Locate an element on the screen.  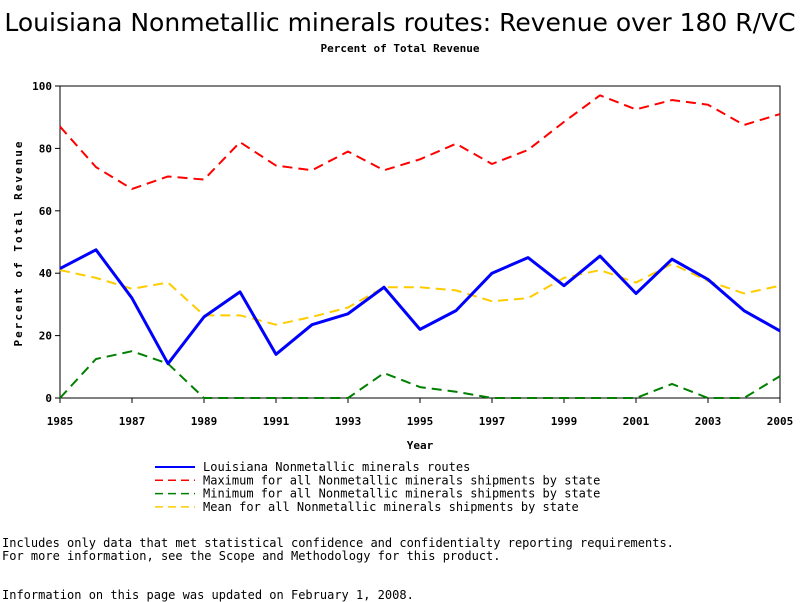
chart-subtitle: Percent of Total Revenue is located at coordinates (400, 48).